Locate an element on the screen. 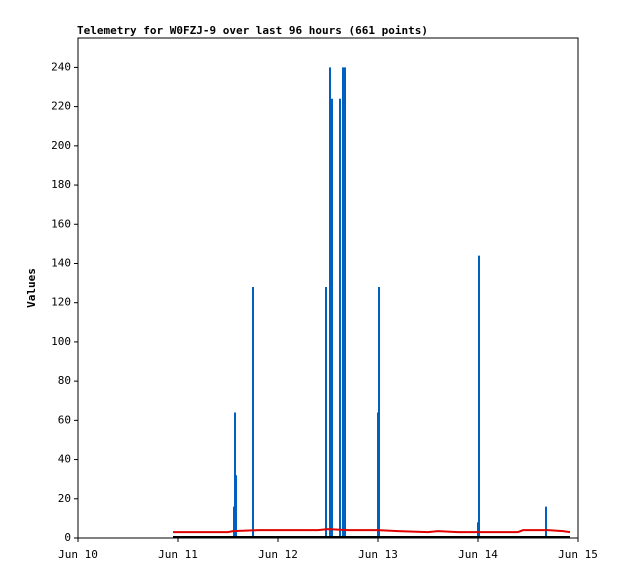 The image size is (618, 579). y-tick-label: 100 is located at coordinates (61, 341).